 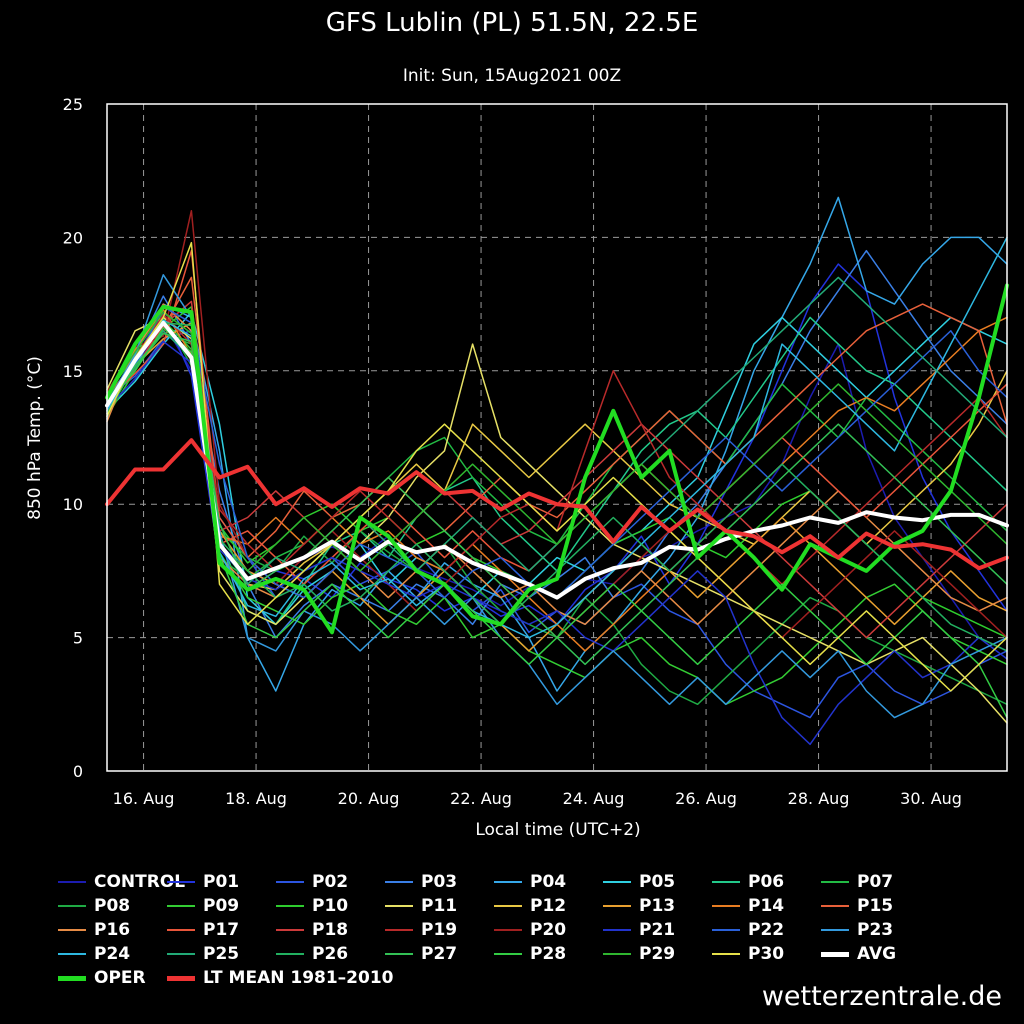 I want to click on legend-item: P16, so click(x=94, y=930).